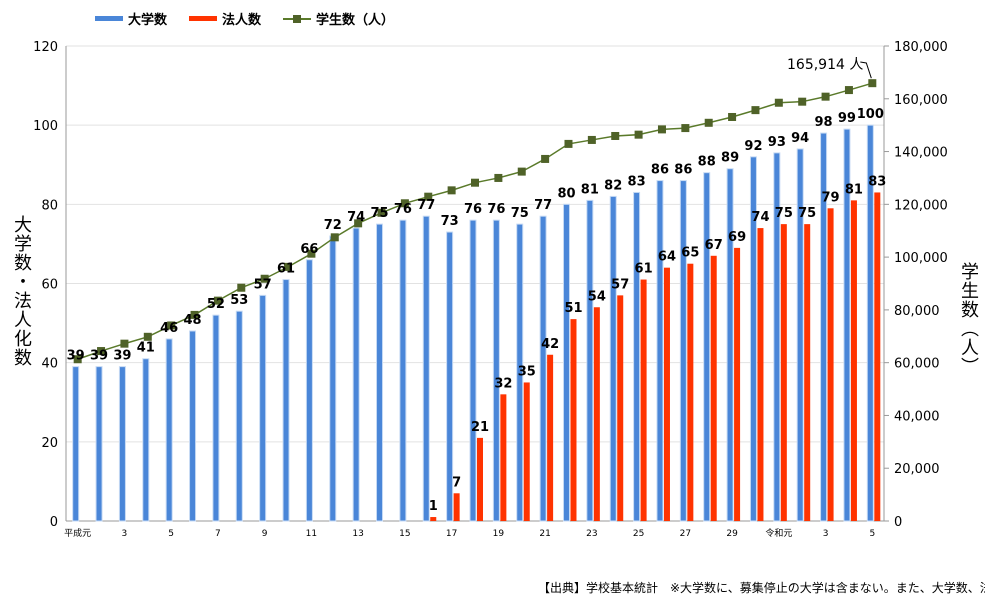 This screenshot has height=600, width=985. Describe the element at coordinates (590, 189) in the screenshot. I see `data-label-universities: 81` at that location.